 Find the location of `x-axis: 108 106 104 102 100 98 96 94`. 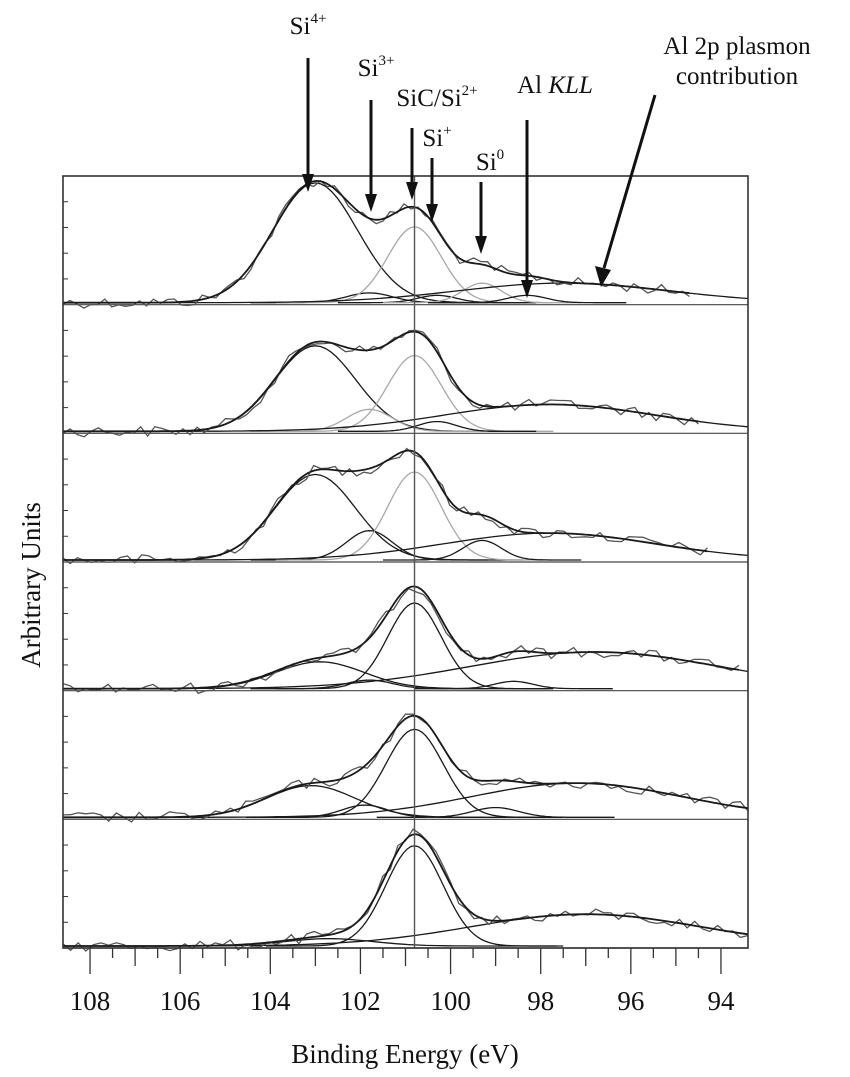

x-axis: 108 106 104 102 100 98 96 94 is located at coordinates (402, 982).